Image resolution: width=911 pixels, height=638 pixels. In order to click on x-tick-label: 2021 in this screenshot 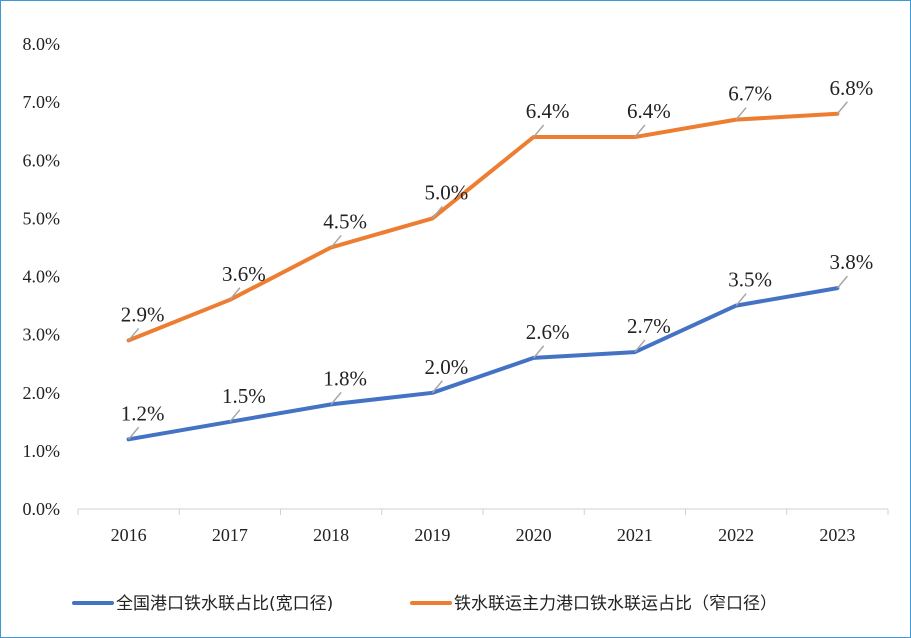, I will do `click(635, 535)`.